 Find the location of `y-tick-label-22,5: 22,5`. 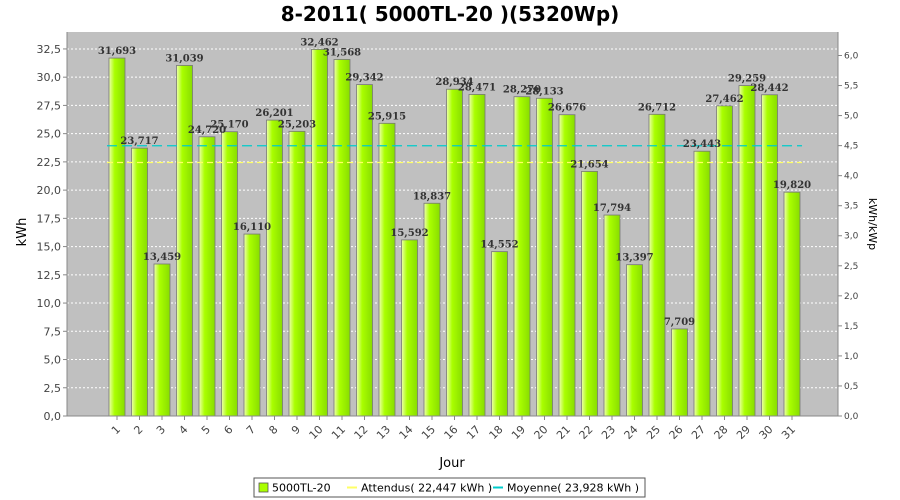

y-tick-label-22,5: 22,5 is located at coordinates (49, 162).